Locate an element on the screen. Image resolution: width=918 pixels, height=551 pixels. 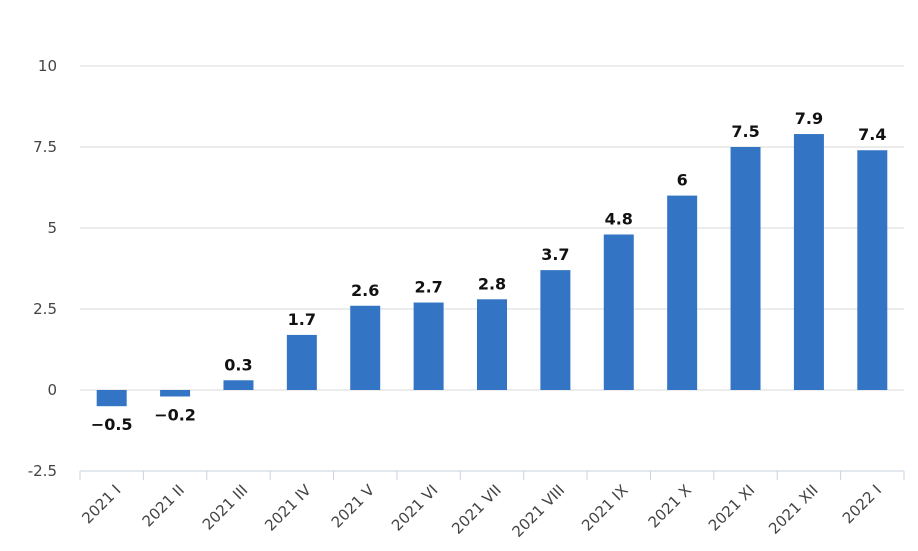
y-tick-label: -2.5 is located at coordinates (42, 471).